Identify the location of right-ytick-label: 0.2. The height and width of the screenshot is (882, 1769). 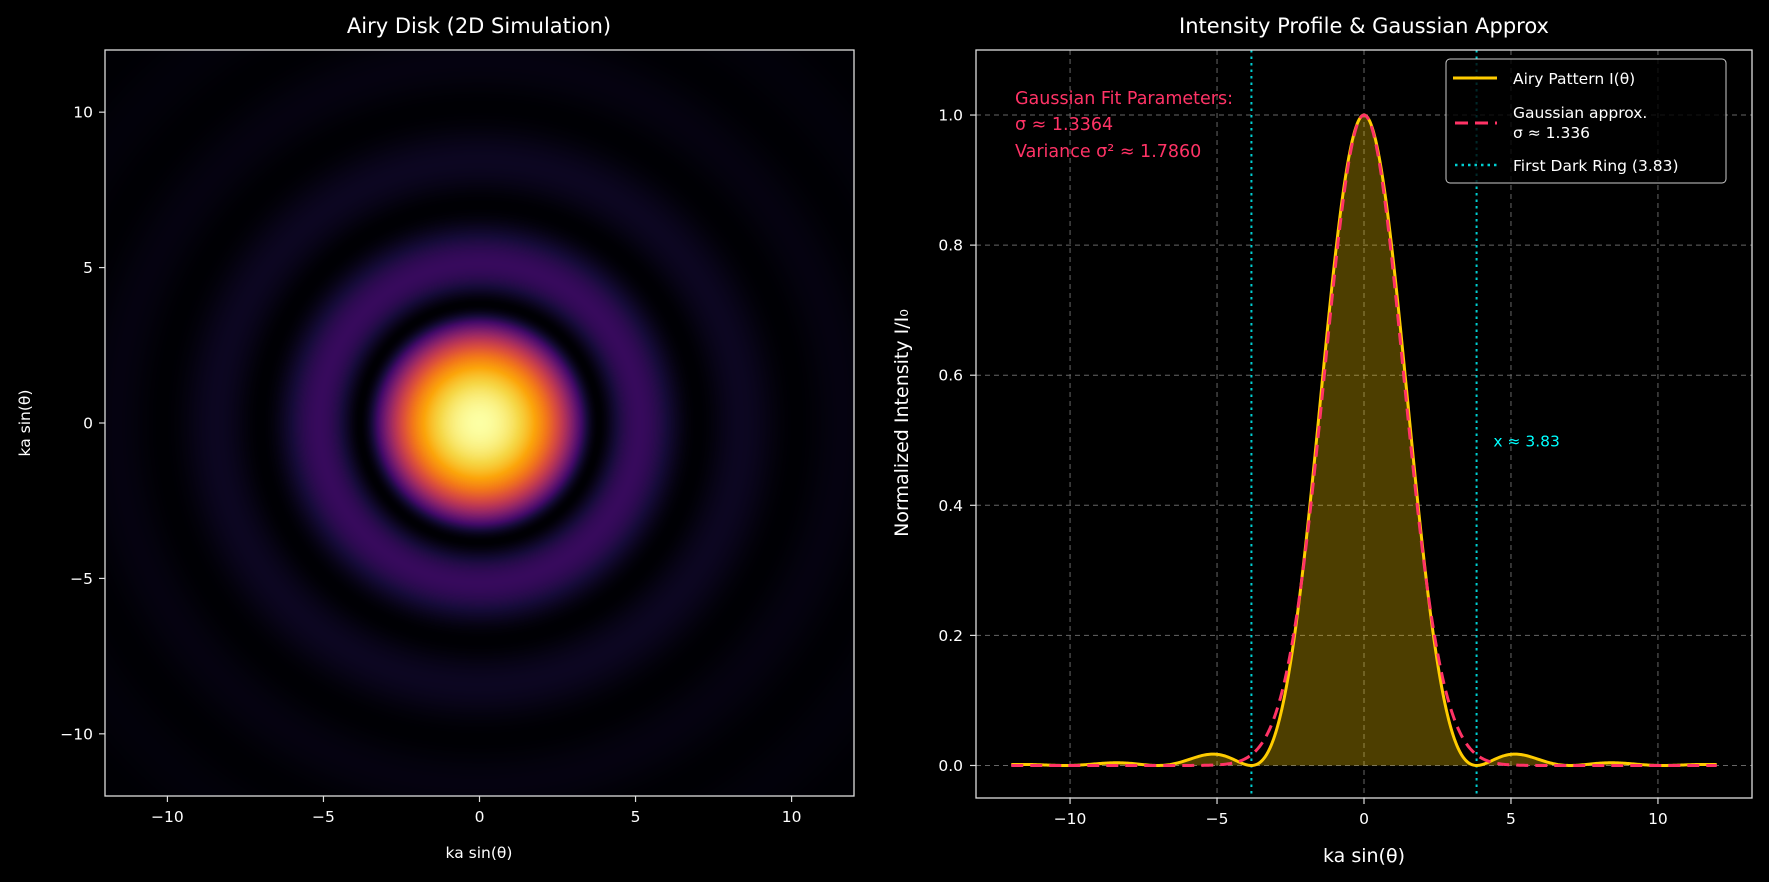
(950, 636).